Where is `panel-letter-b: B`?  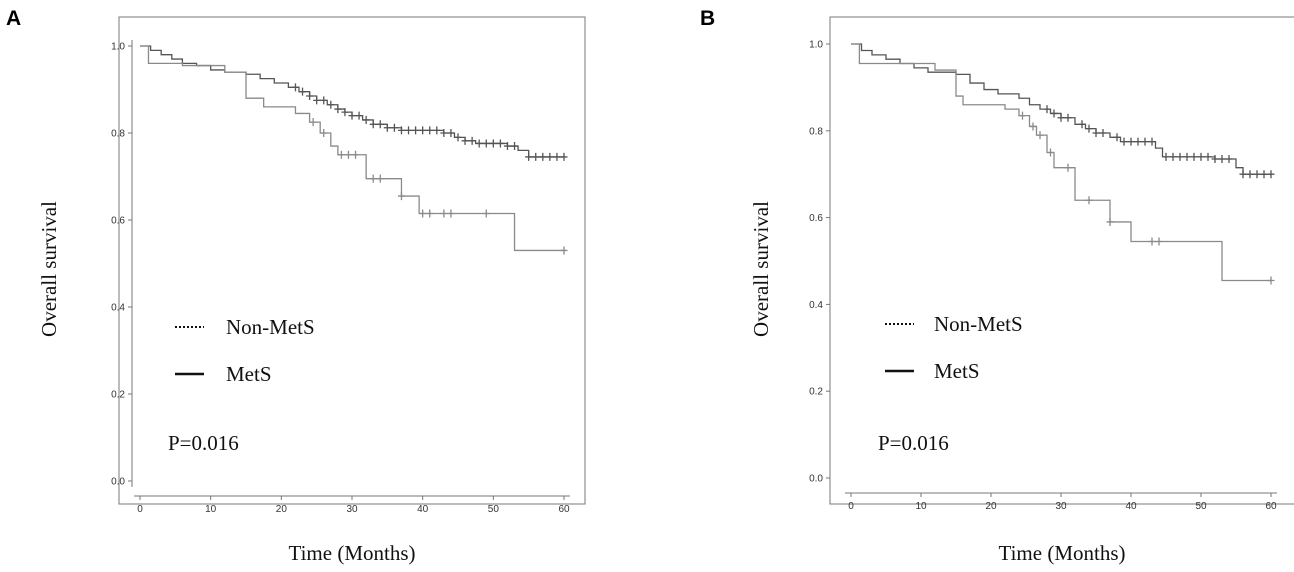
panel-letter-b: B is located at coordinates (707, 18).